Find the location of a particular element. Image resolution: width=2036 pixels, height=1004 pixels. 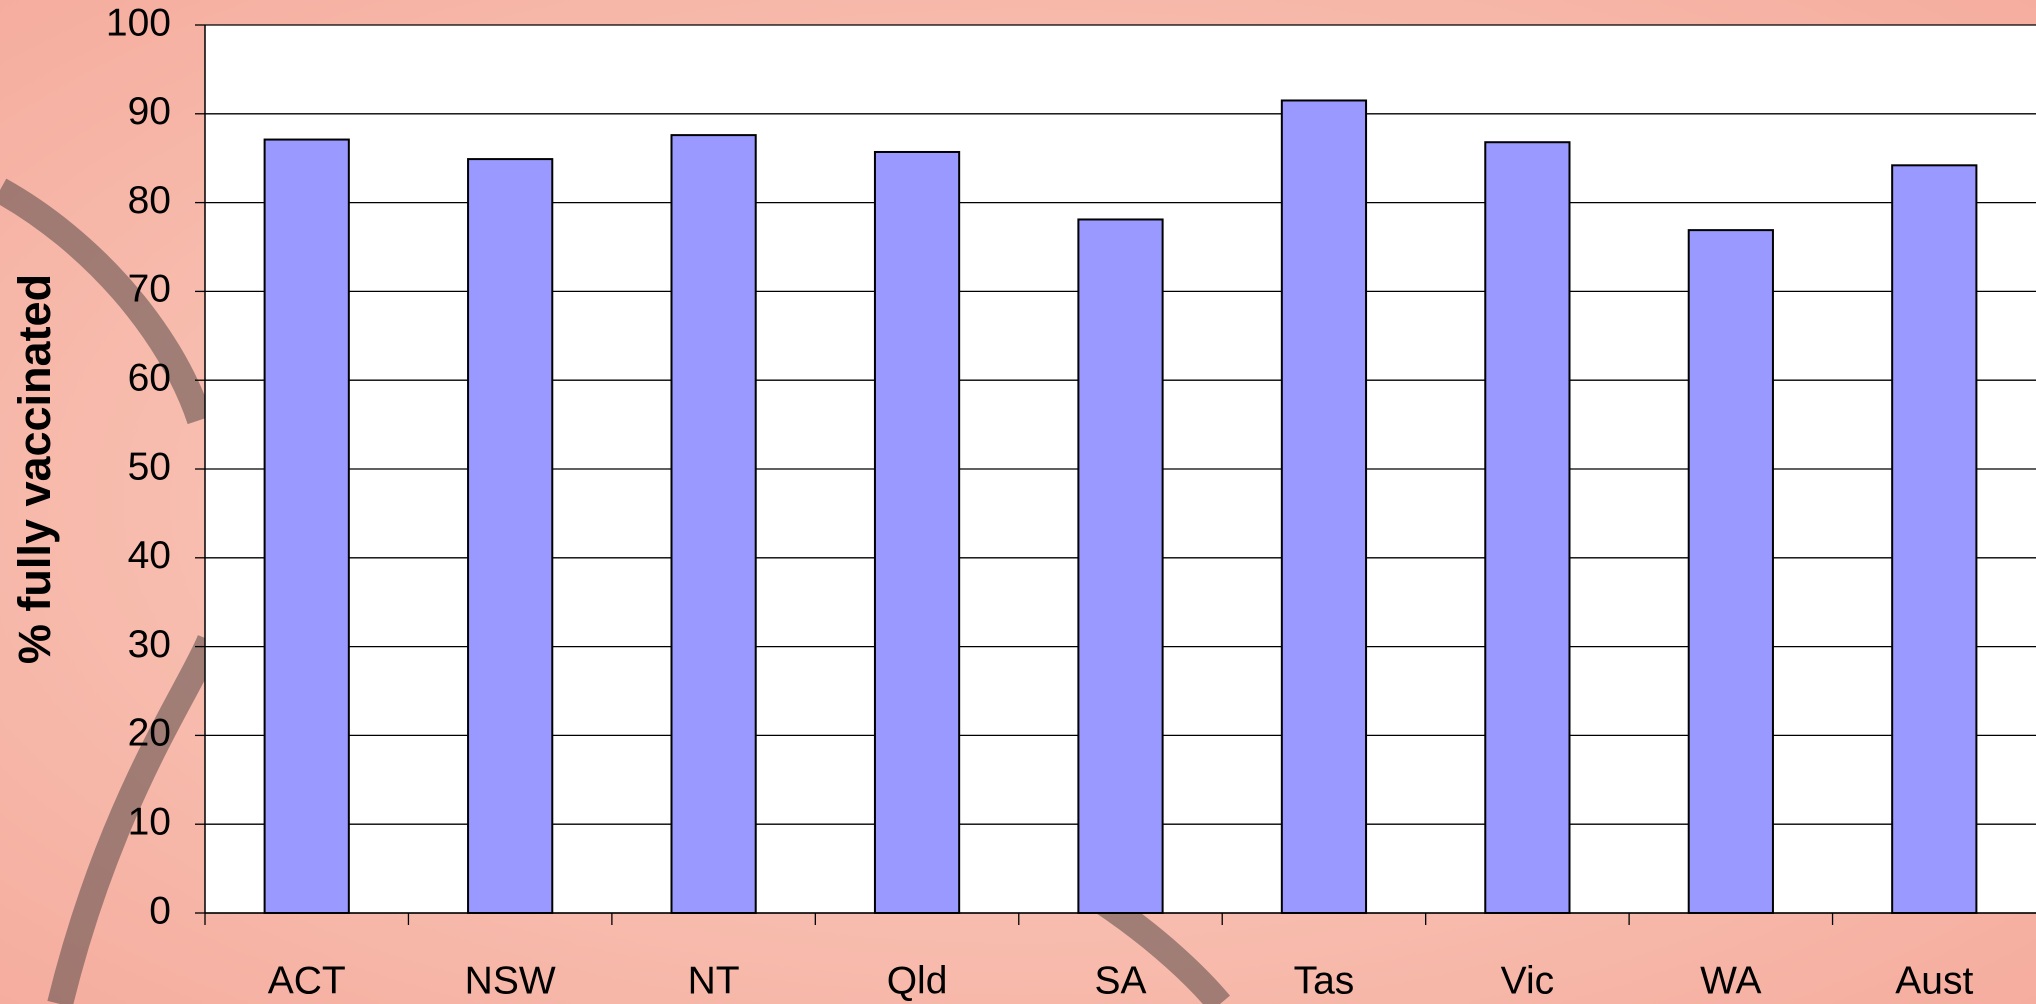

y-tick-label: 90 is located at coordinates (149, 111).